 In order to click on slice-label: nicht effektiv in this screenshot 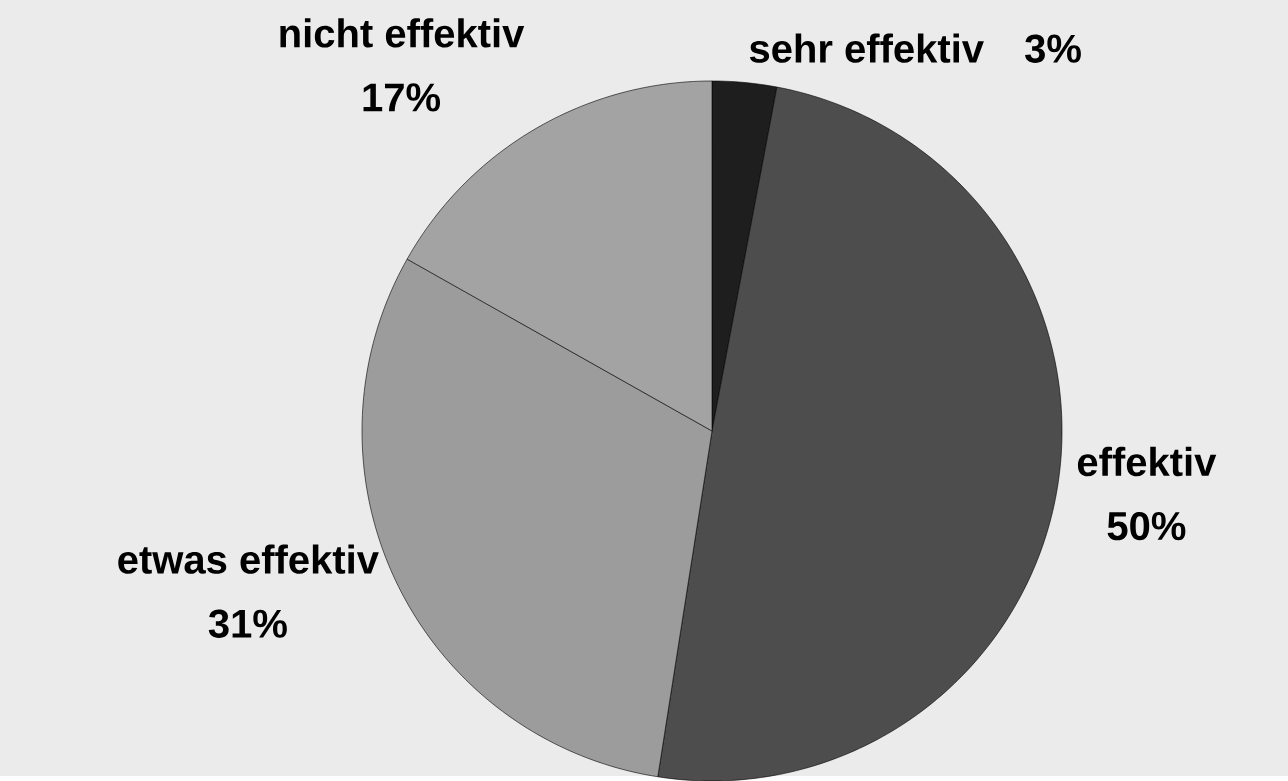, I will do `click(402, 33)`.